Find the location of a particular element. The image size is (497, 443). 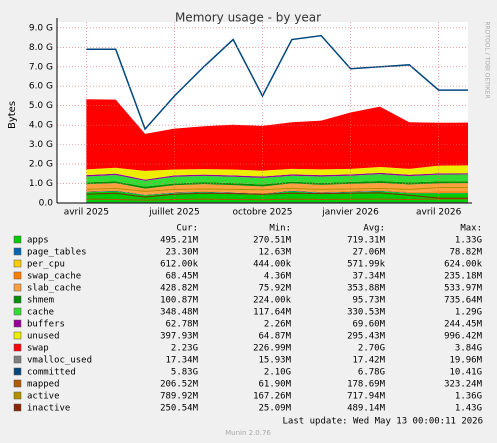

legend-stat: 1.43G is located at coordinates (468, 409).